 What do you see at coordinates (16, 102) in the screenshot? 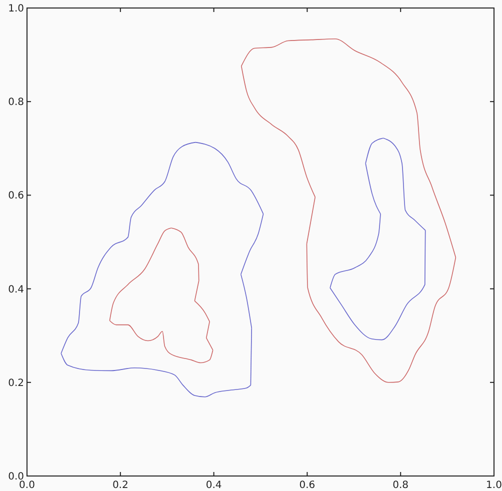
I see `y-tick-label: 0.8` at bounding box center [16, 102].